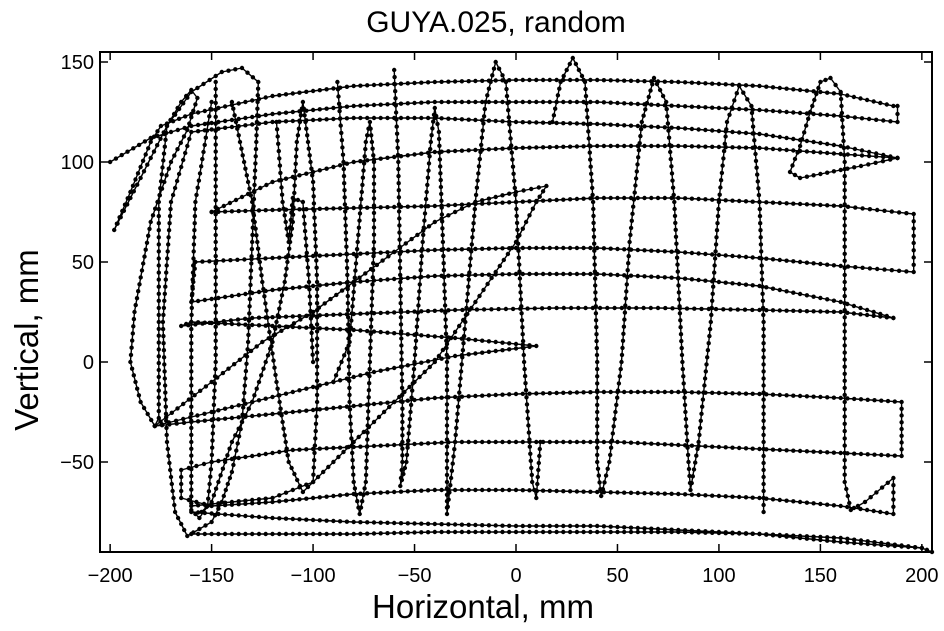  What do you see at coordinates (313, 576) in the screenshot?
I see `x-tick-label: −100` at bounding box center [313, 576].